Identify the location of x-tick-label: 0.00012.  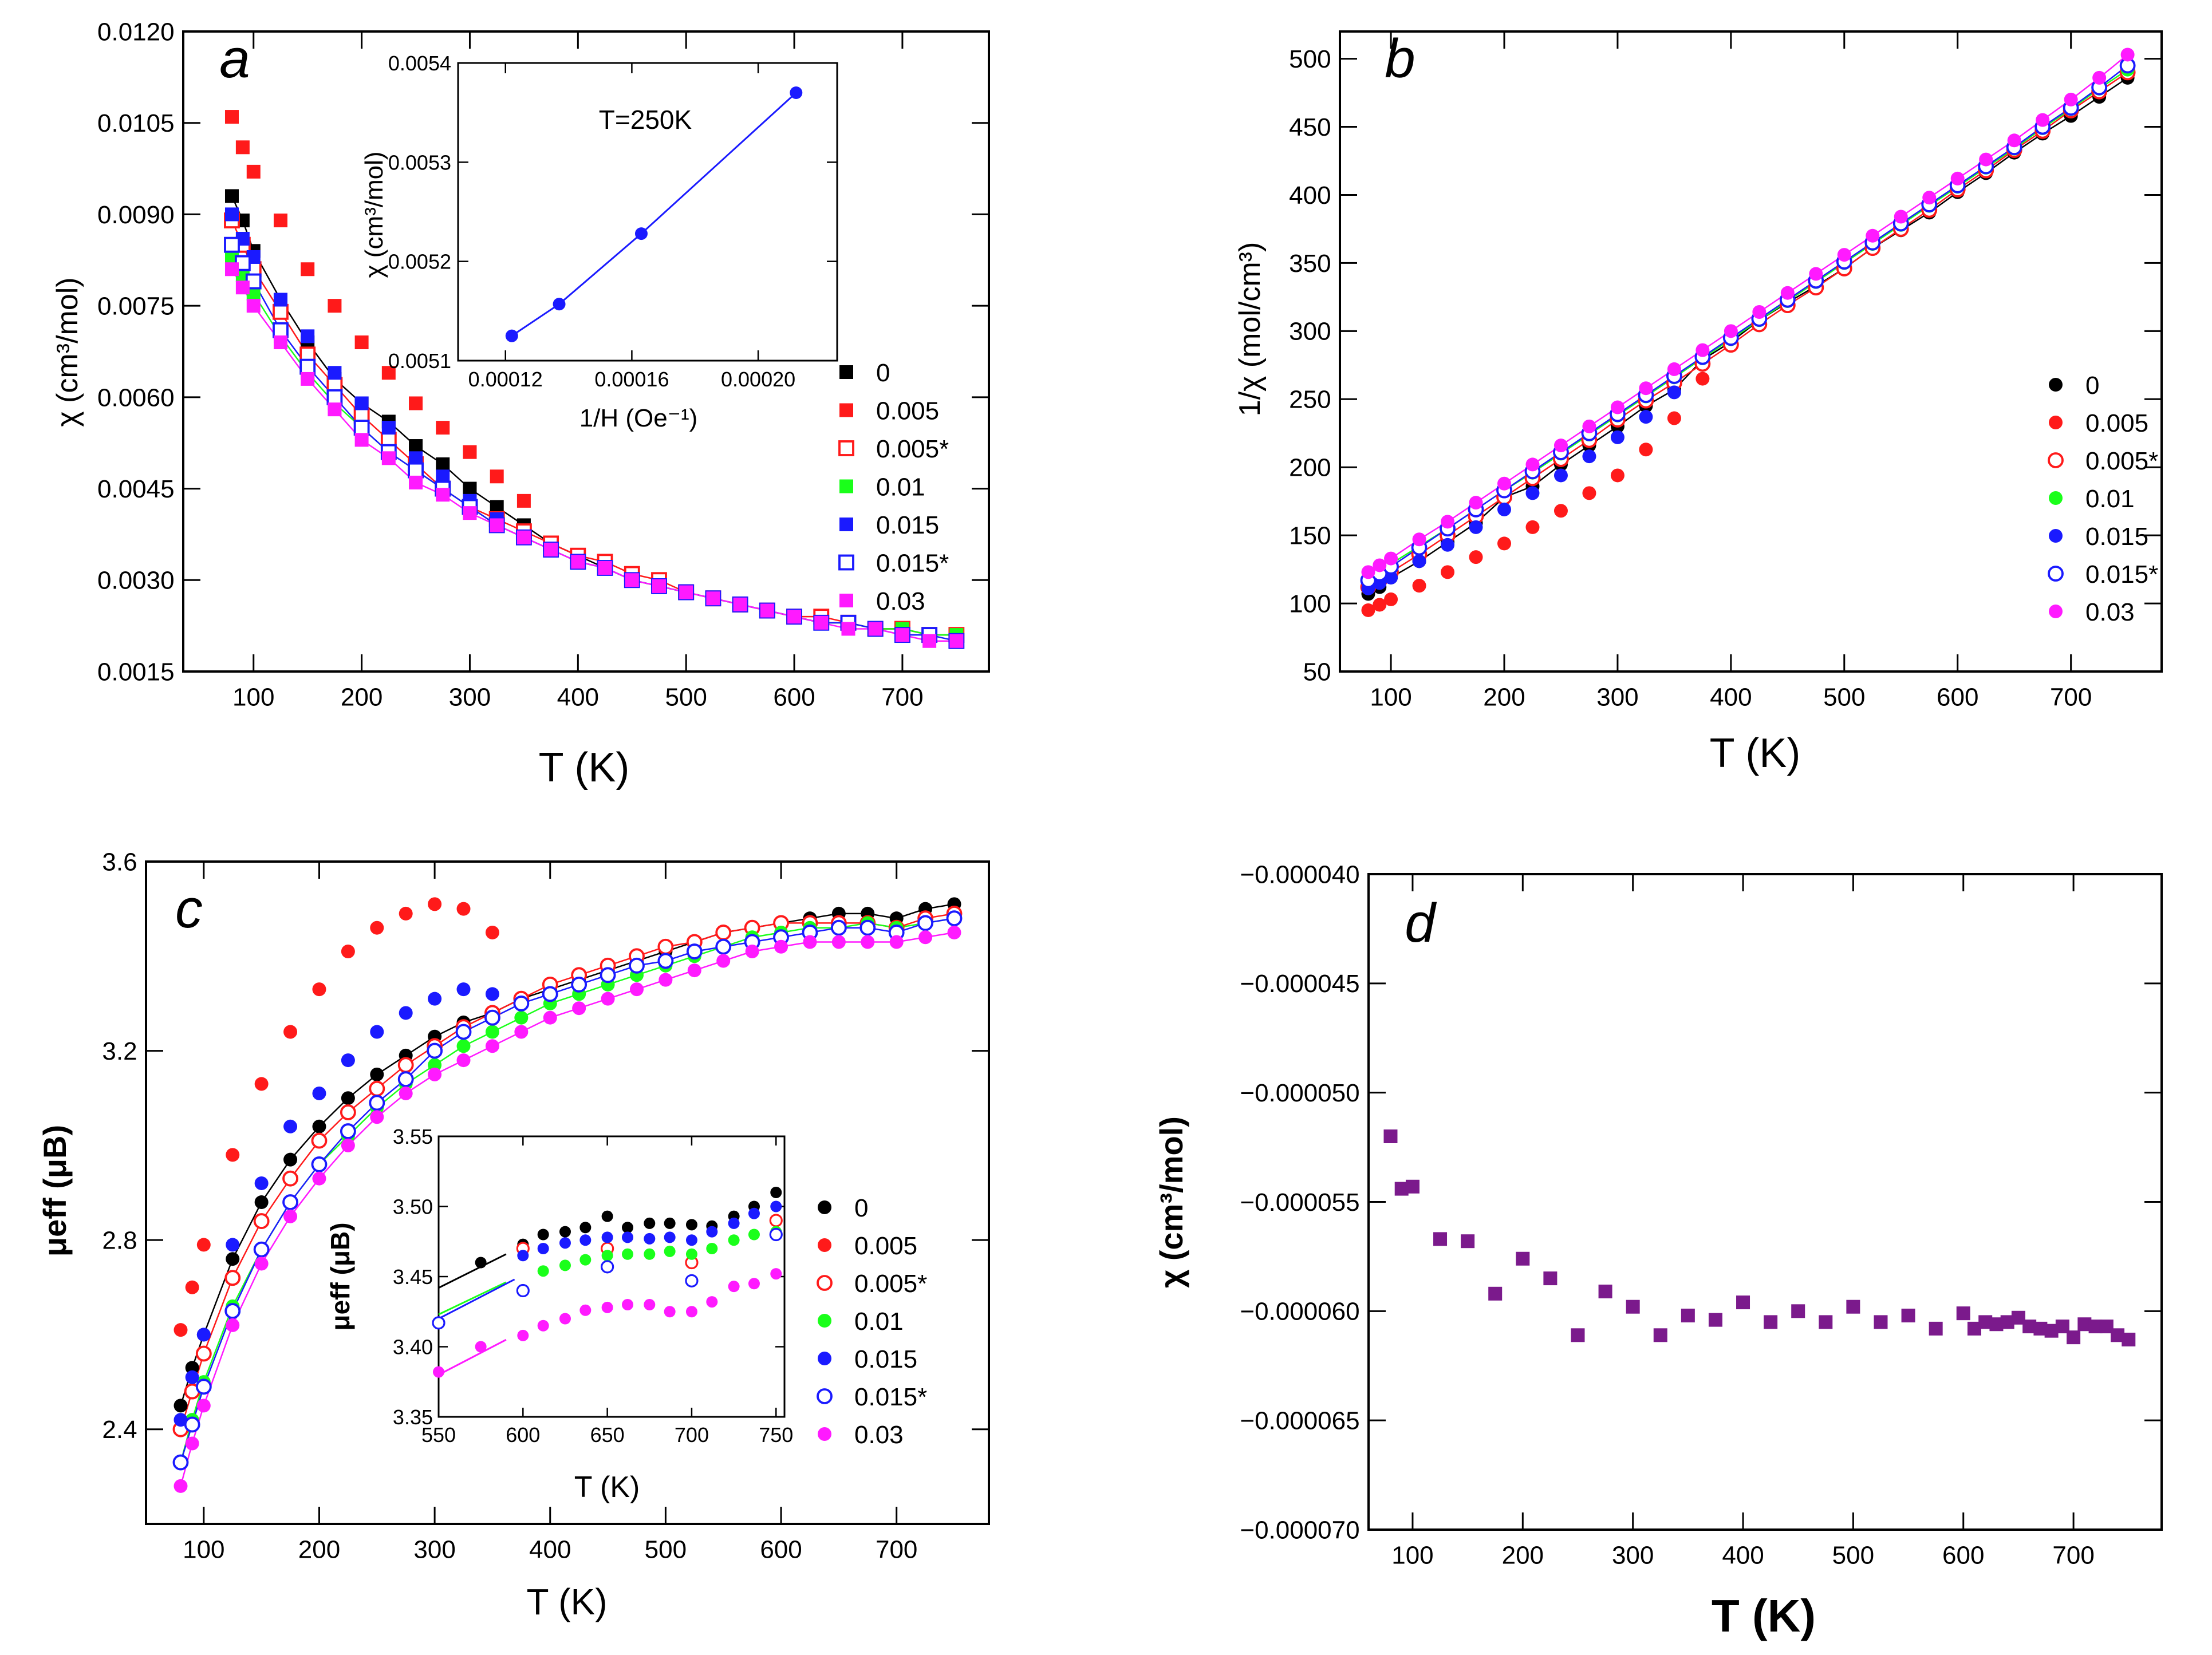
(505, 379).